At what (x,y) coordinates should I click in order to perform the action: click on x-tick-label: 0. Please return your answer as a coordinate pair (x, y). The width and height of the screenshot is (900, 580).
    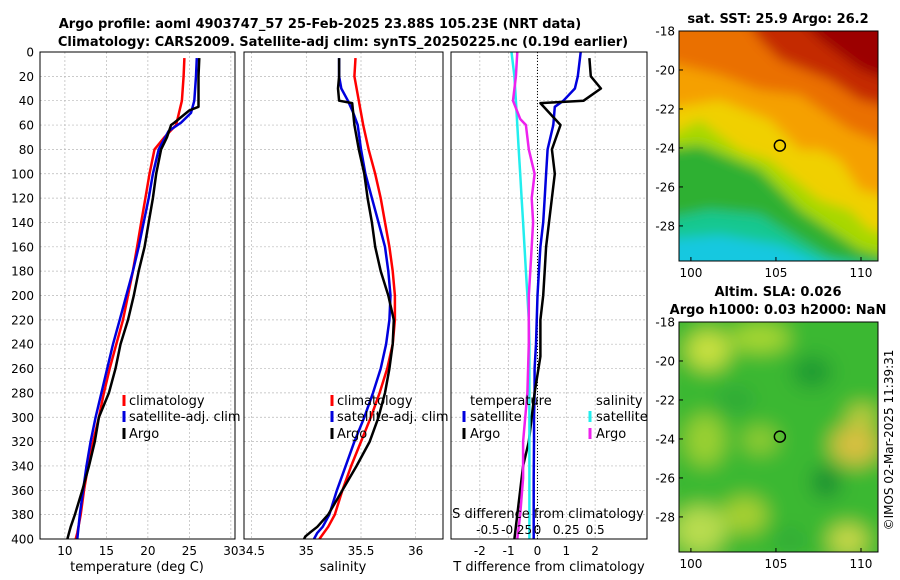
    Looking at the image, I should click on (538, 551).